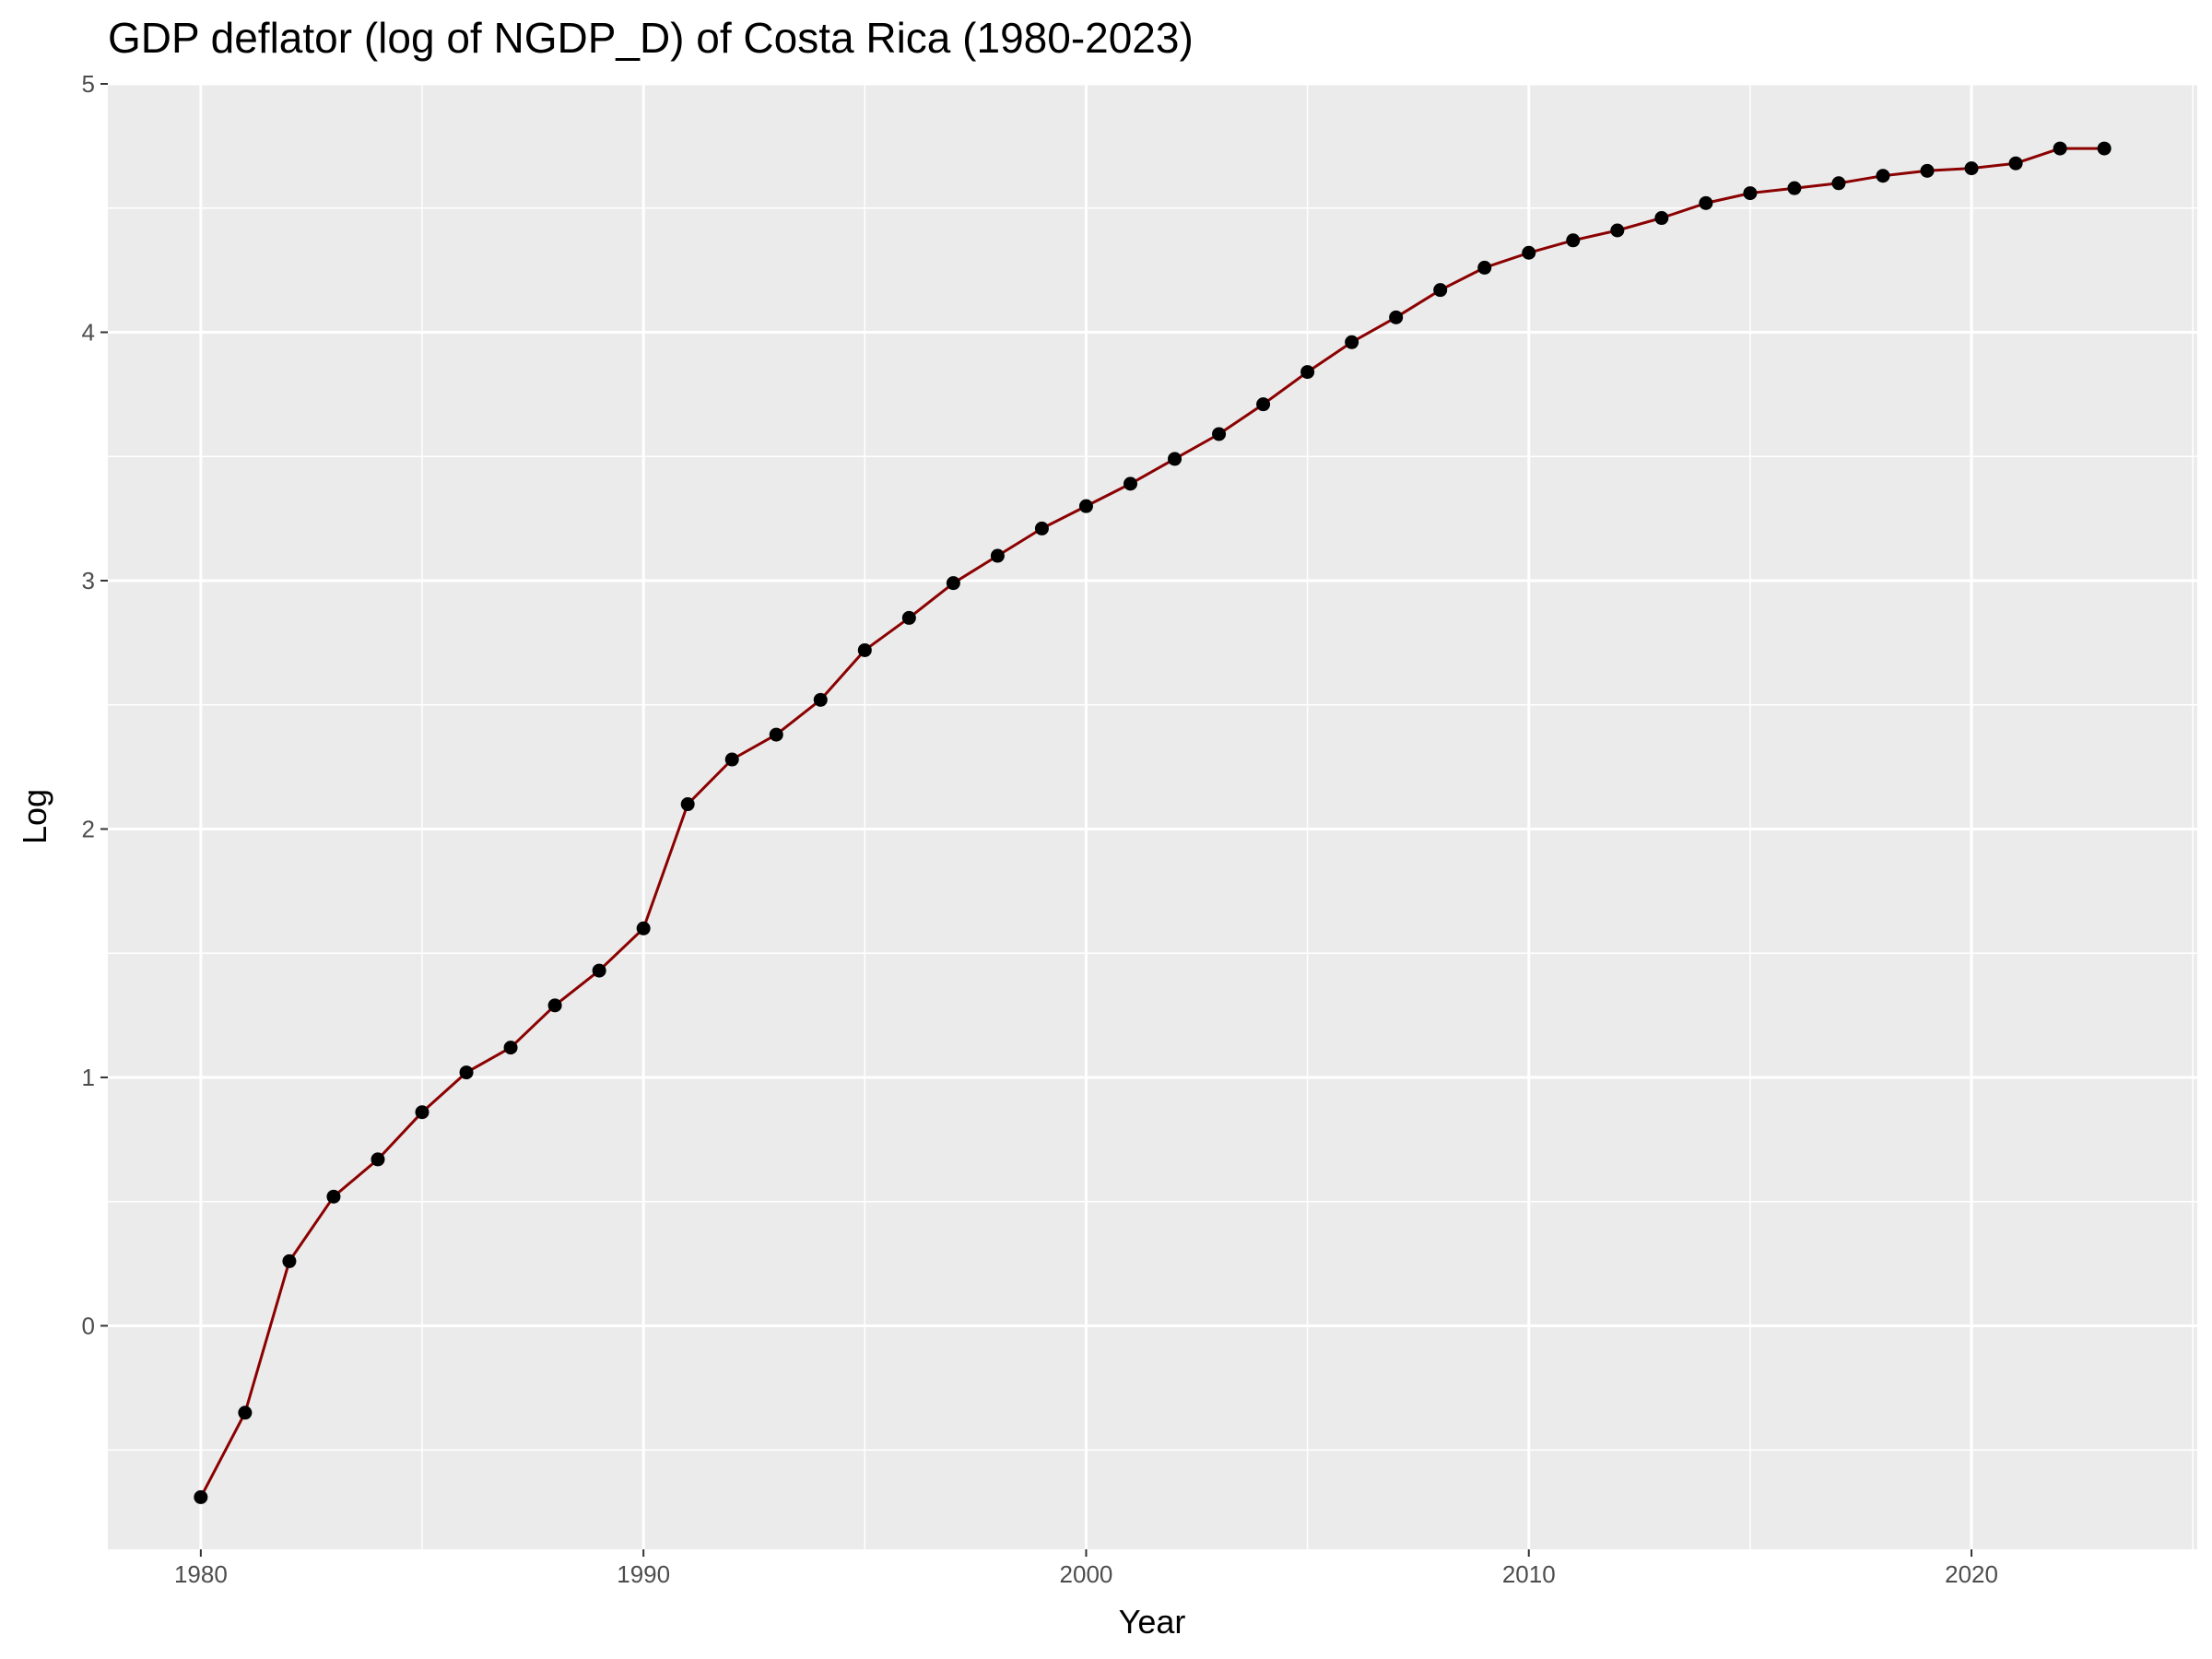 The height and width of the screenshot is (1659, 2212). Describe the element at coordinates (1971, 1574) in the screenshot. I see `x-tick-label: 2020` at that location.